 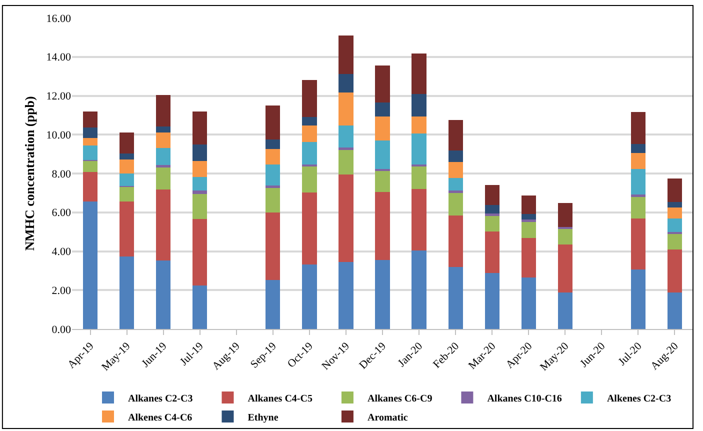 What do you see at coordinates (280, 398) in the screenshot?
I see `legend-label: Alkanes C4-C5` at bounding box center [280, 398].